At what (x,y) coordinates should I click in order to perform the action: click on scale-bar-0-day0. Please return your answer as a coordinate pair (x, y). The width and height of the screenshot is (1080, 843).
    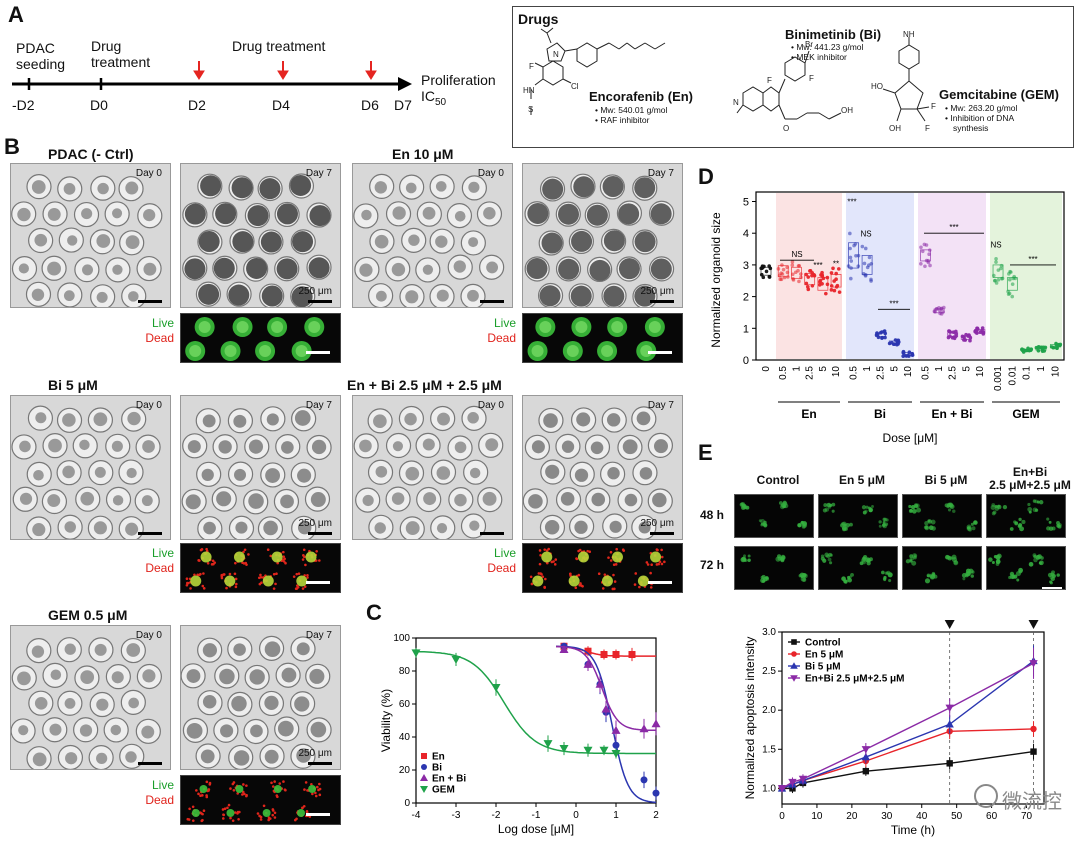
    Looking at the image, I should click on (150, 301).